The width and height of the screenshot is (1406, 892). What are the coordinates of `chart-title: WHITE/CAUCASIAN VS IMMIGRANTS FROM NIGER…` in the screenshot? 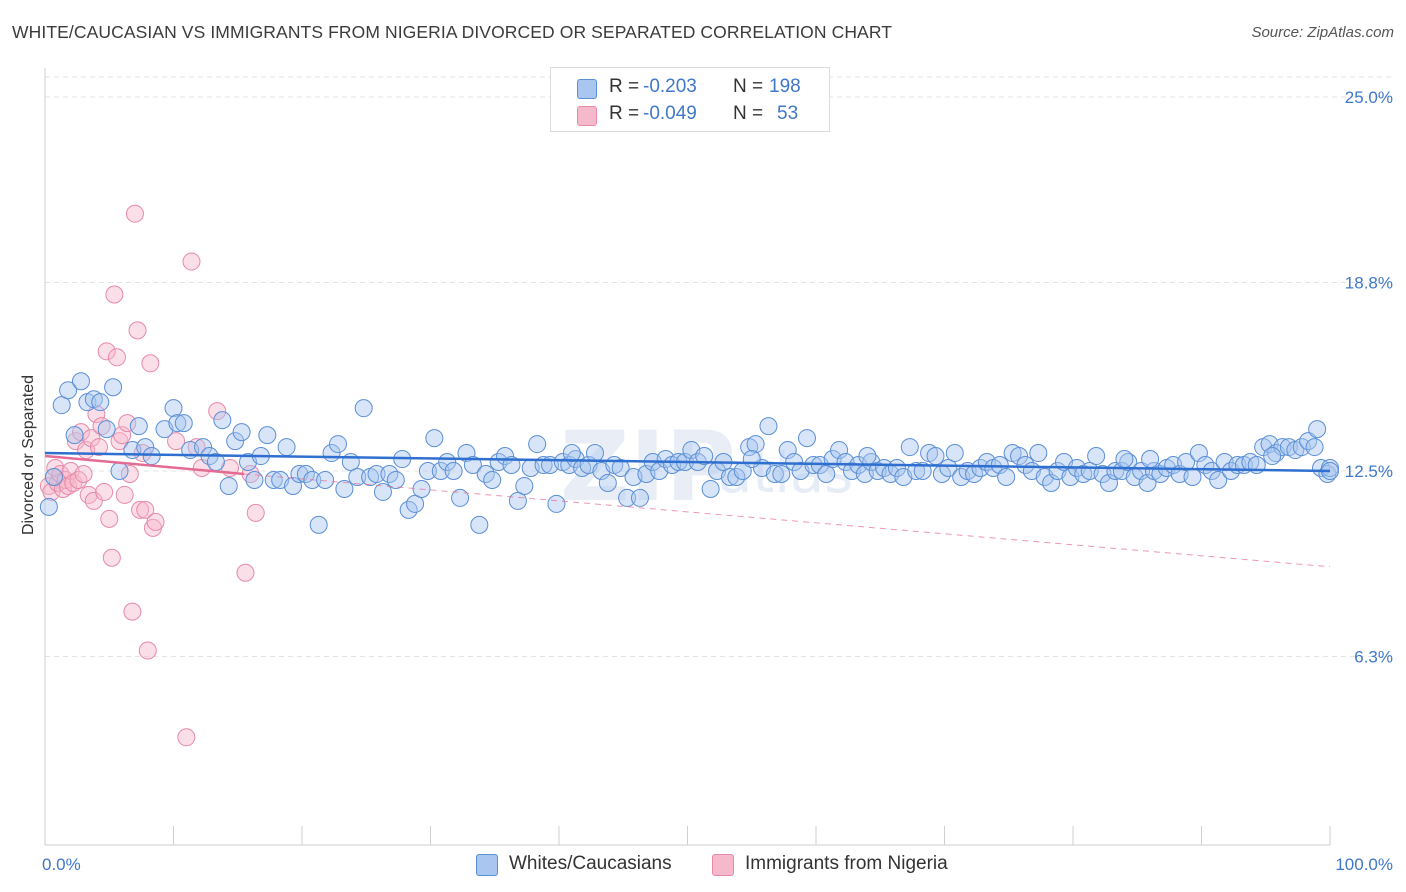 It's located at (452, 32).